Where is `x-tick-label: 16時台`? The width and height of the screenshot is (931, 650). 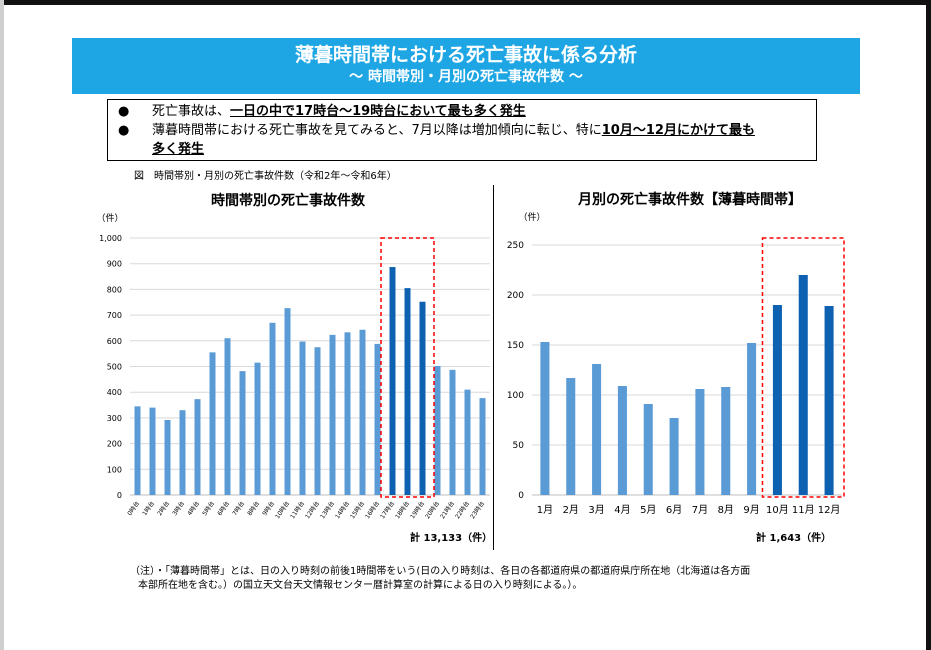 x-tick-label: 16時台 is located at coordinates (372, 510).